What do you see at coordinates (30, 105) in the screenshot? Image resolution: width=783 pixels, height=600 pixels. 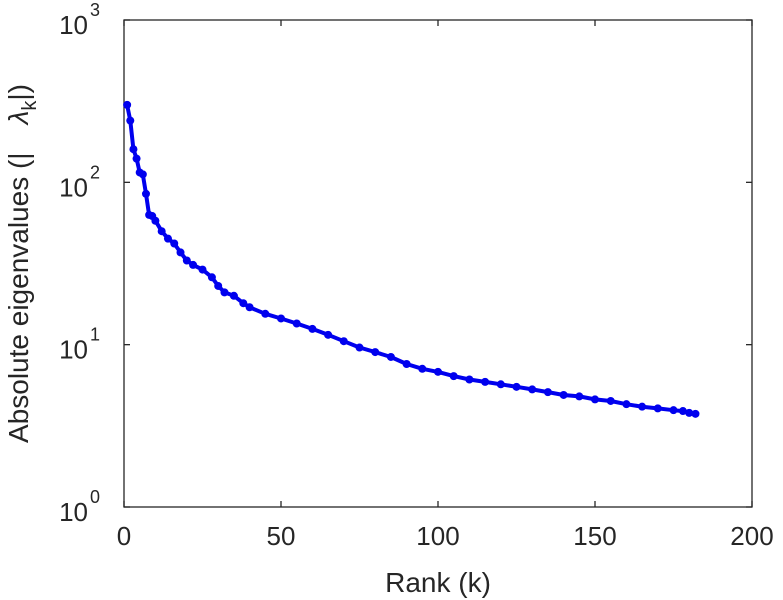 I see `y-axis-label-subscript: k` at bounding box center [30, 105].